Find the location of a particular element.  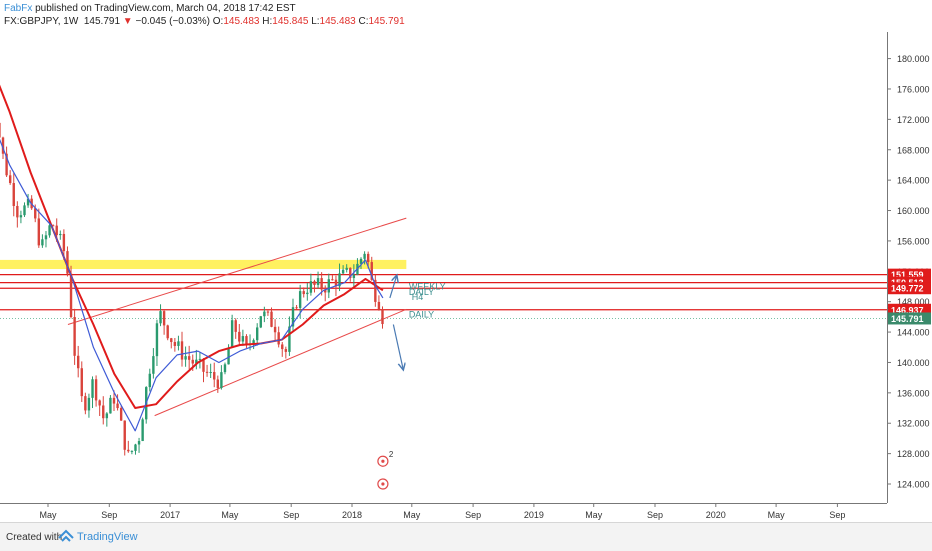

change-arrow-icon: ▼ is located at coordinates (127, 21).